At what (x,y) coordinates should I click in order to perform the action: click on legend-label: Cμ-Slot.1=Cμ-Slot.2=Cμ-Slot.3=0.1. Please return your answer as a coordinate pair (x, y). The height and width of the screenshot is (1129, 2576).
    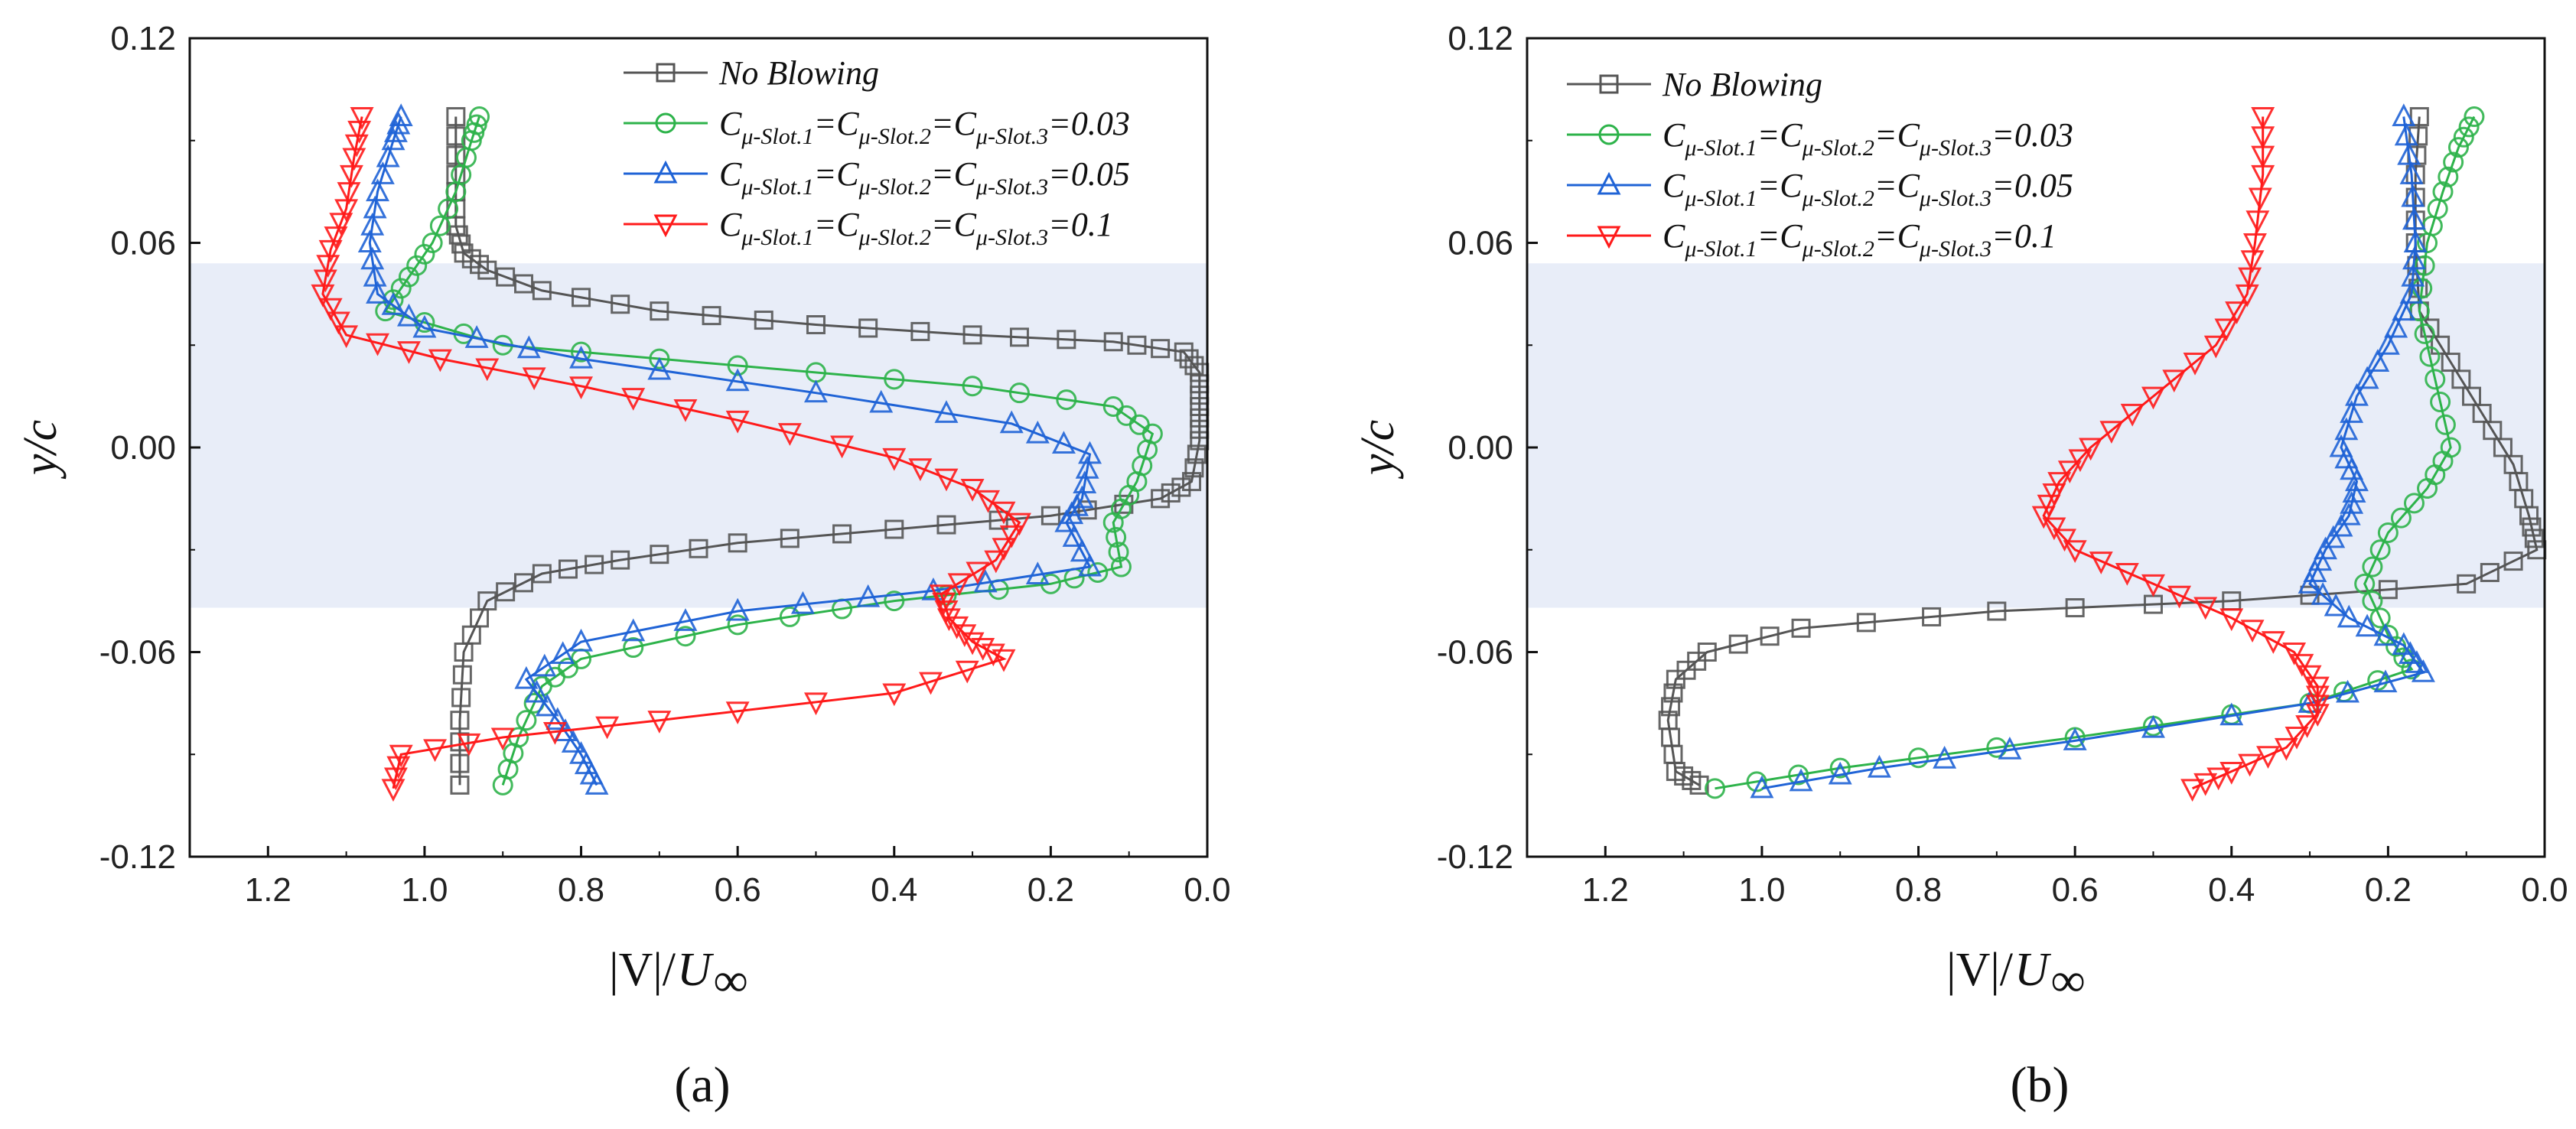
    Looking at the image, I should click on (1860, 239).